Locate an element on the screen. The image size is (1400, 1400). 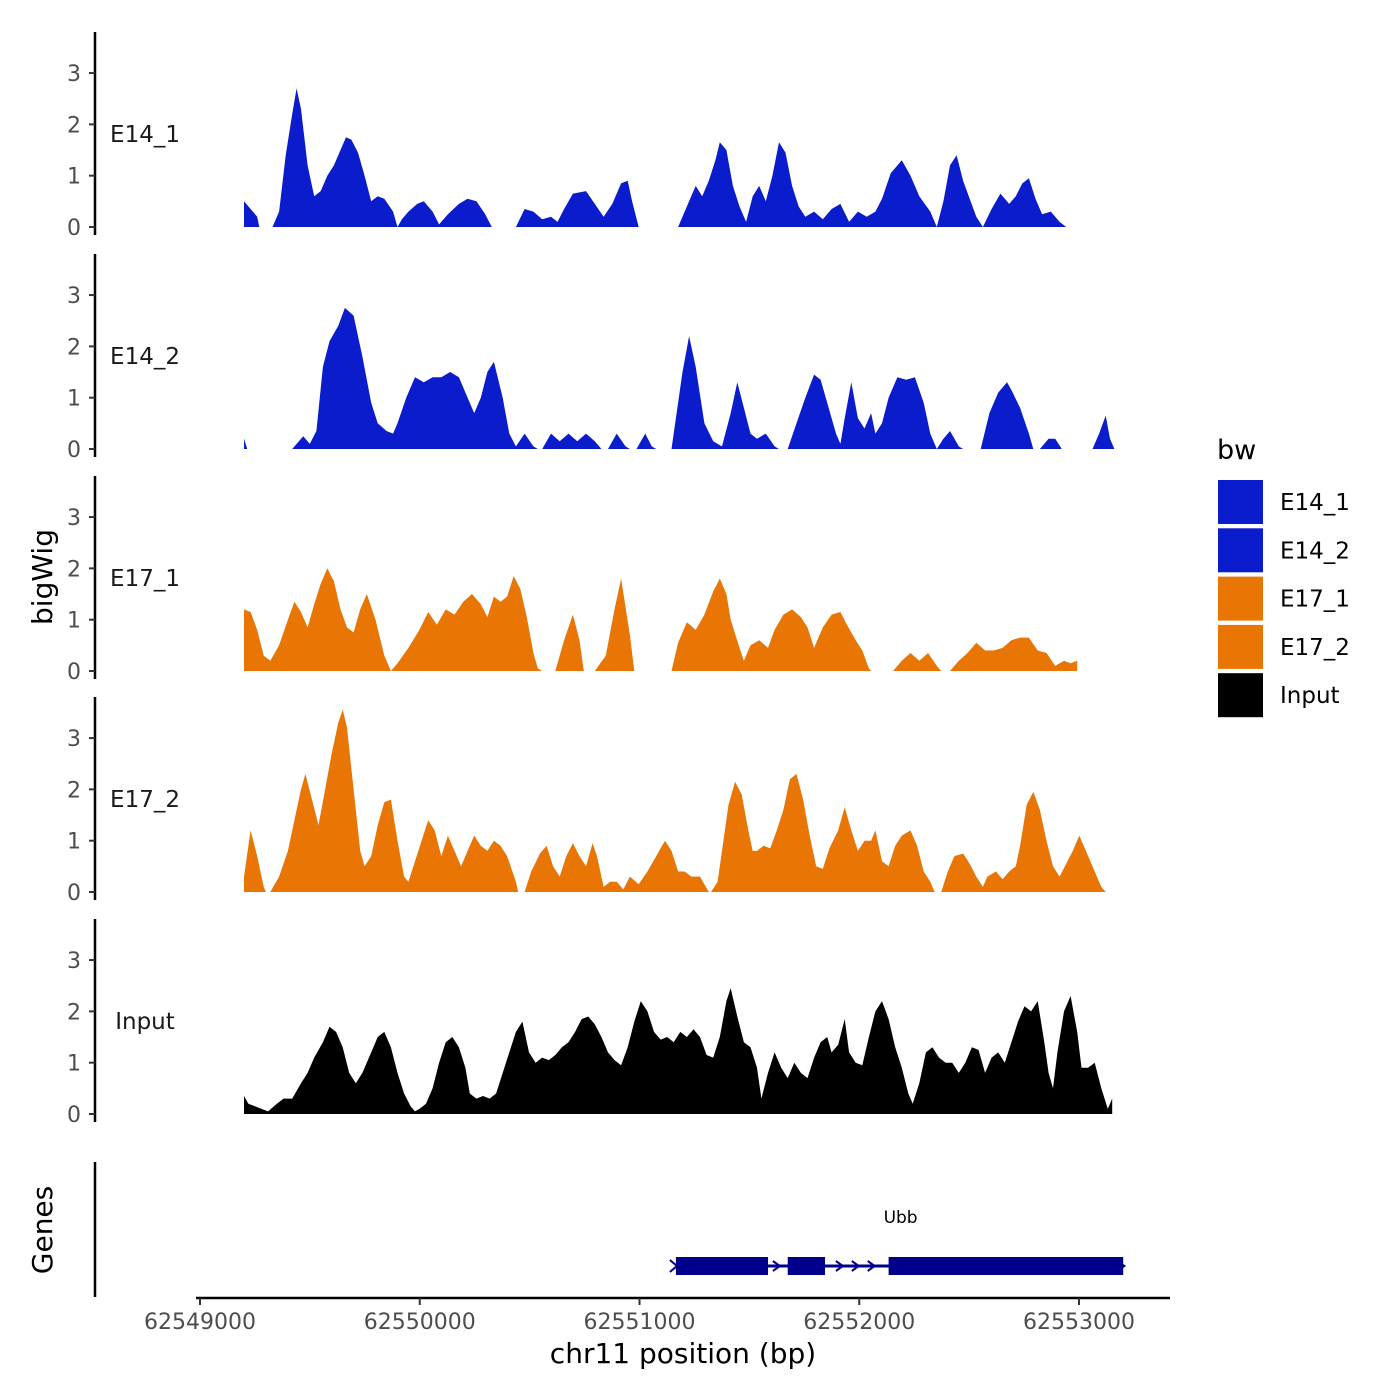
legend-label: Input is located at coordinates (1310, 696).